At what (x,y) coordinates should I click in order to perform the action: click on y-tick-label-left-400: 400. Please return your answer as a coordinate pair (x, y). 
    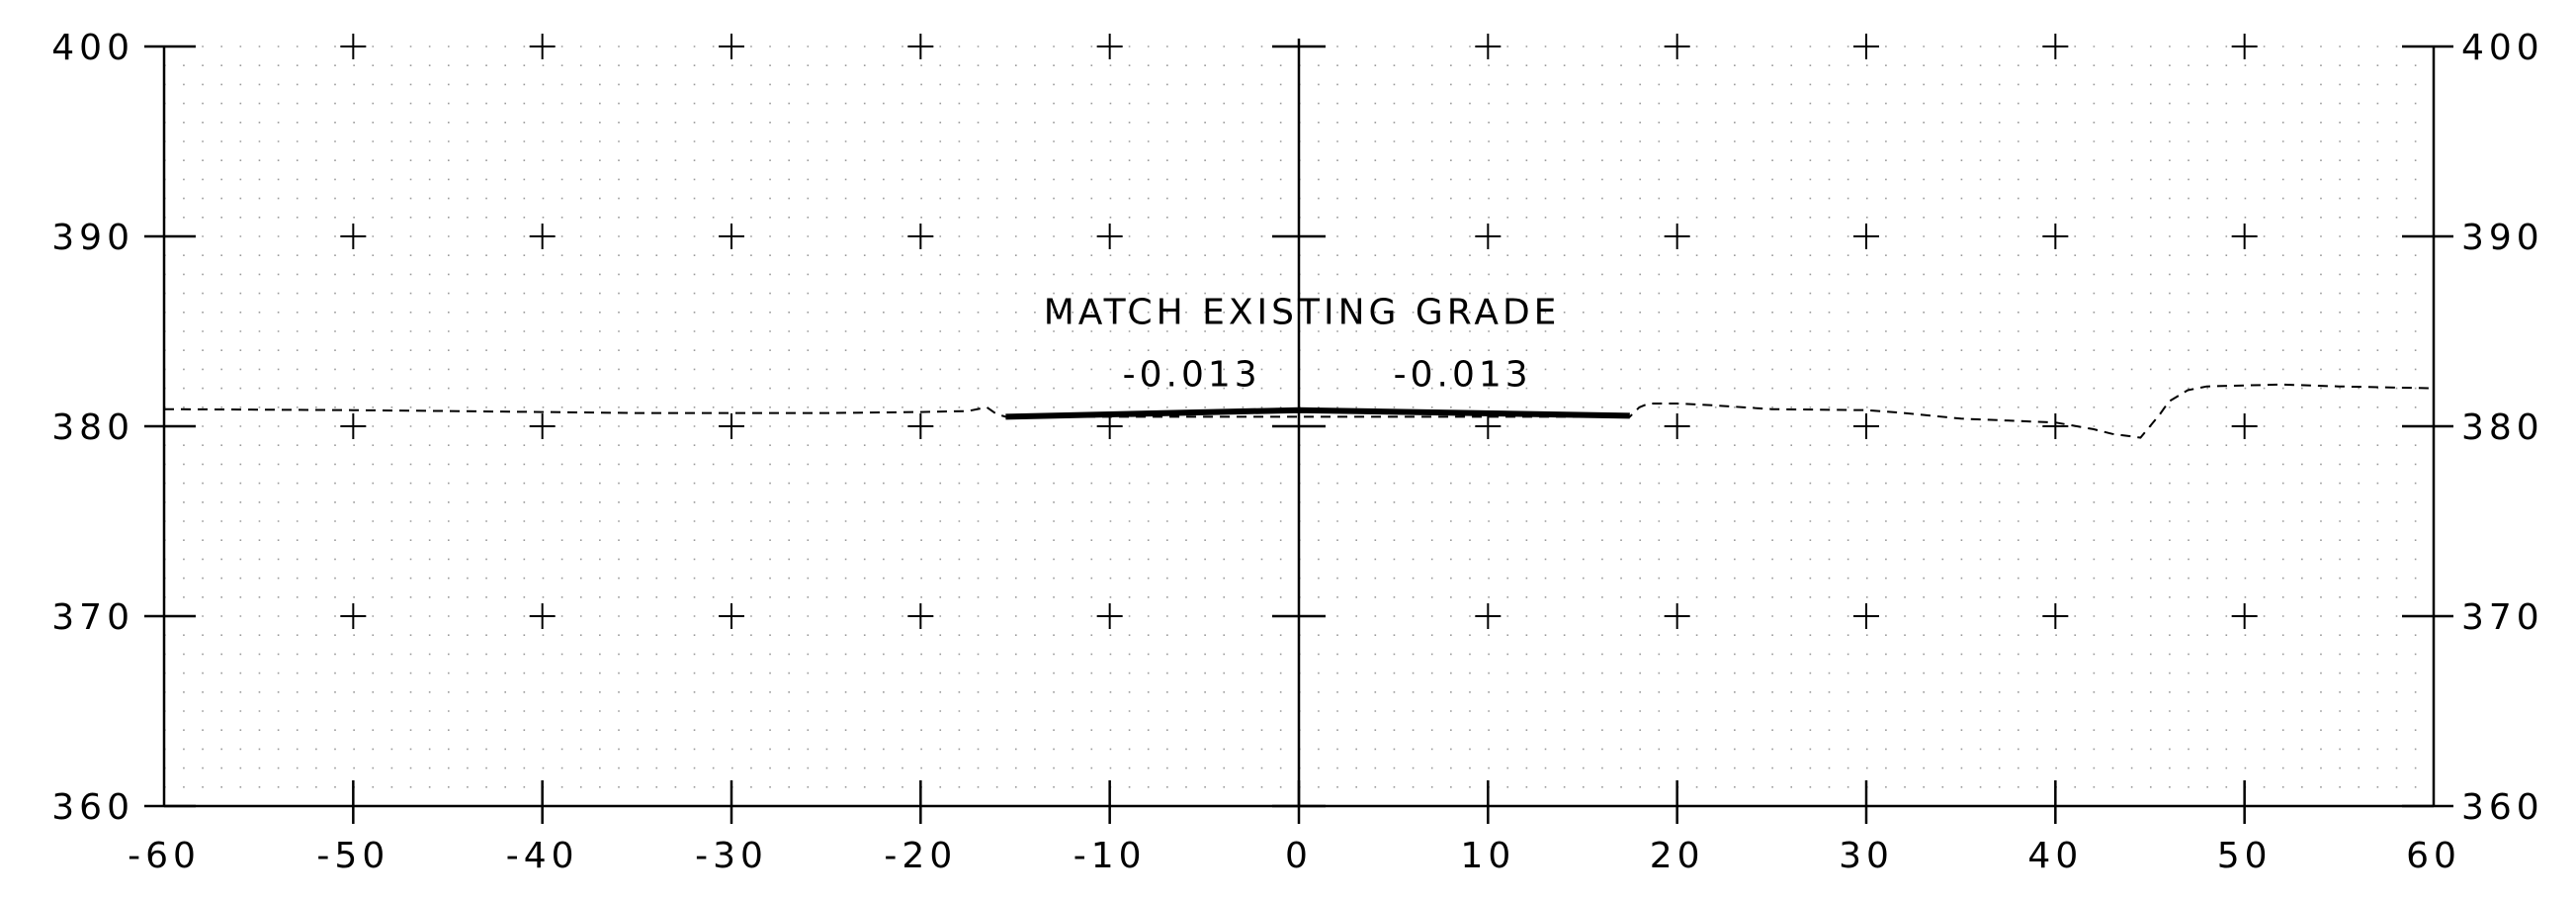
    Looking at the image, I should click on (92, 48).